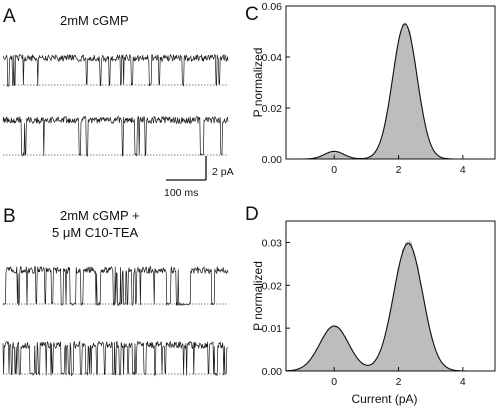  I want to click on condition-label-b-line2: 5 μM C10-TEA, so click(95, 232).